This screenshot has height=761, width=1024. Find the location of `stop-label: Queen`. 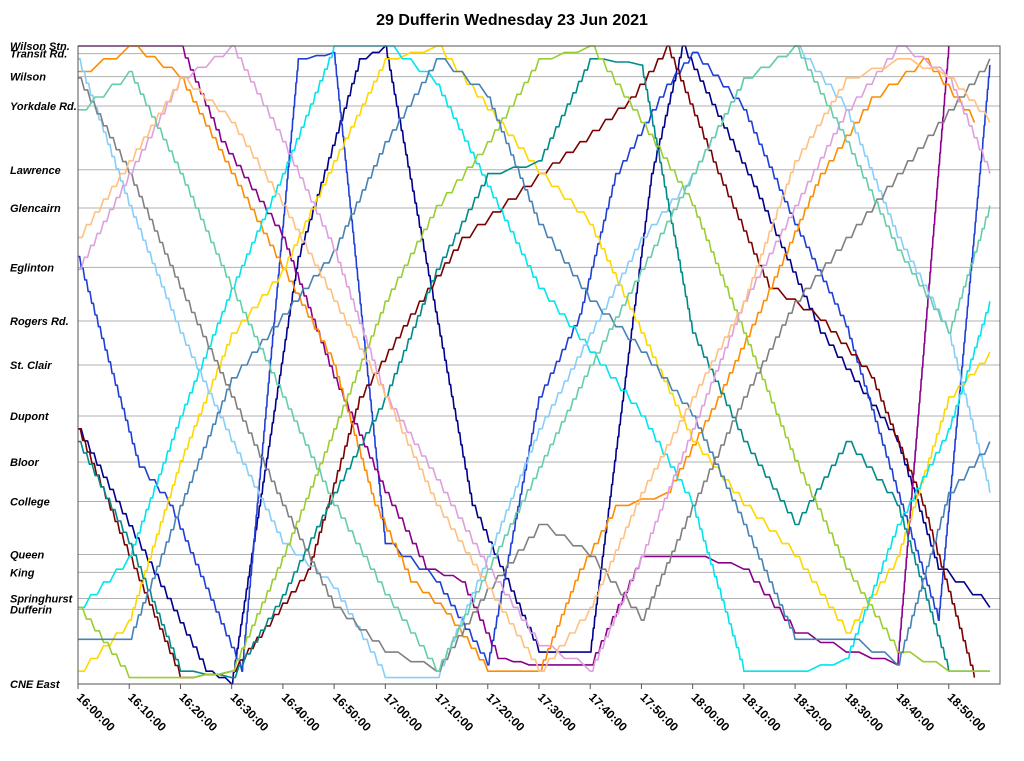

stop-label: Queen is located at coordinates (27, 555).